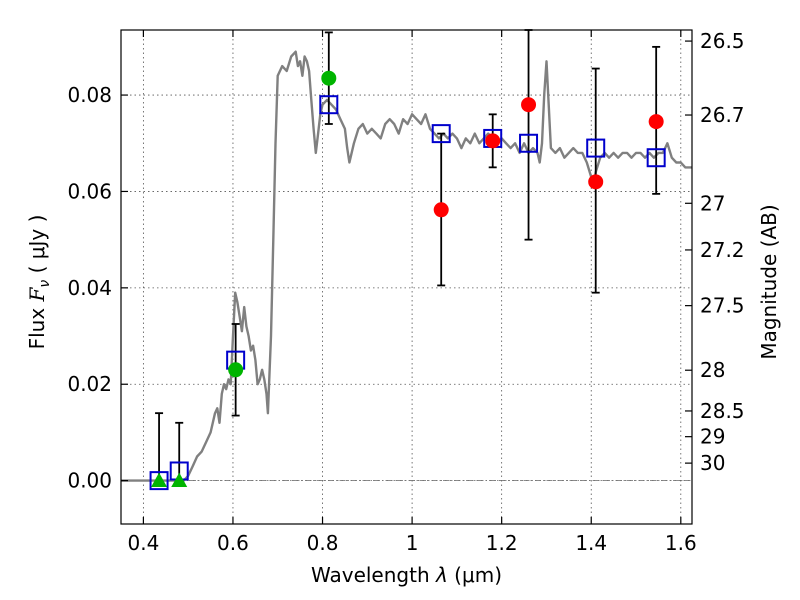 The width and height of the screenshot is (800, 600). What do you see at coordinates (37, 325) in the screenshot?
I see `y-axis-title-prefix: Flux` at bounding box center [37, 325].